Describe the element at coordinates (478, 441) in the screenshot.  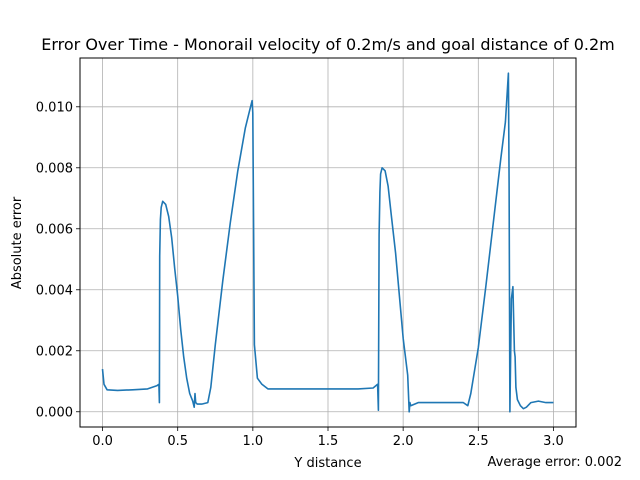
I see `x-tick-label: 2.5` at that location.